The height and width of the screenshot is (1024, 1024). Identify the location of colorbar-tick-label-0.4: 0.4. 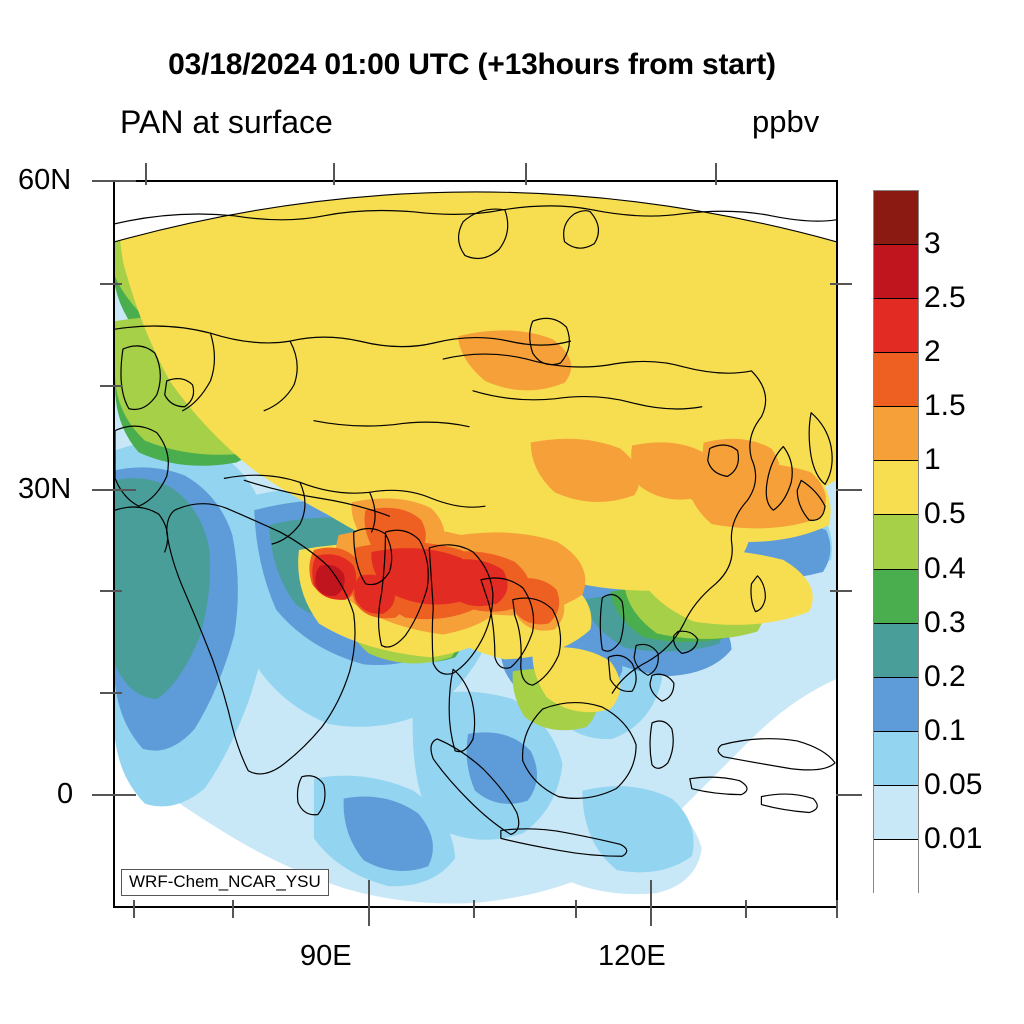
(945, 568).